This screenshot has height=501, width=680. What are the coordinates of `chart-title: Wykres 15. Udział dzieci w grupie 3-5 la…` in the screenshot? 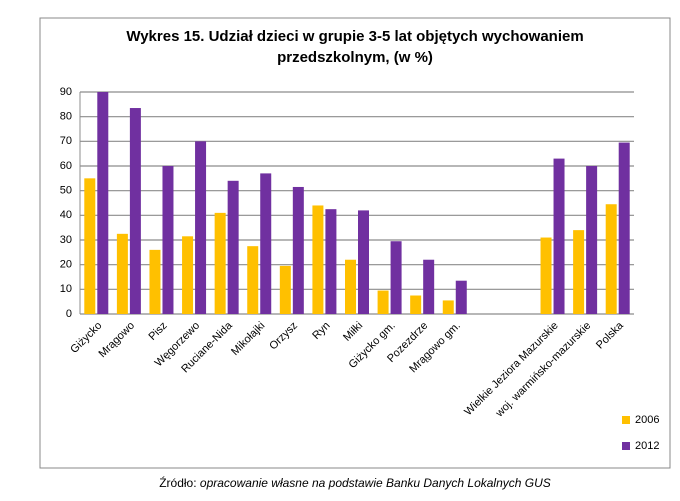 It's located at (354, 36).